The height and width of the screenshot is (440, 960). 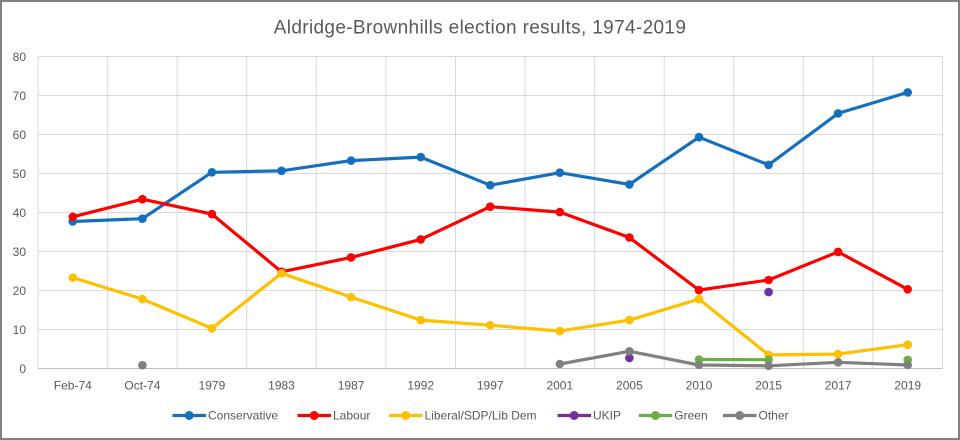 What do you see at coordinates (559, 386) in the screenshot?
I see `svg-text: 2001` at bounding box center [559, 386].